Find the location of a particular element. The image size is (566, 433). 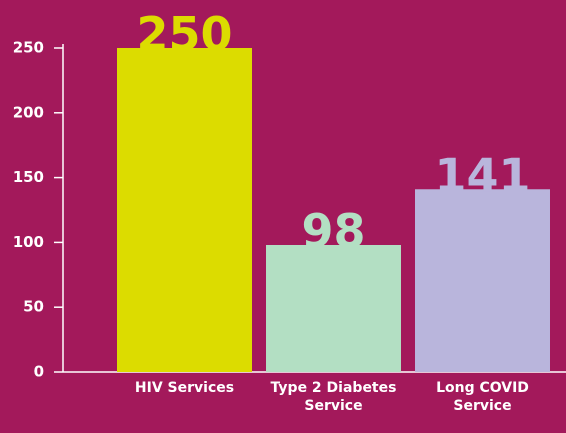

value-label: 98 is located at coordinates (333, 231).